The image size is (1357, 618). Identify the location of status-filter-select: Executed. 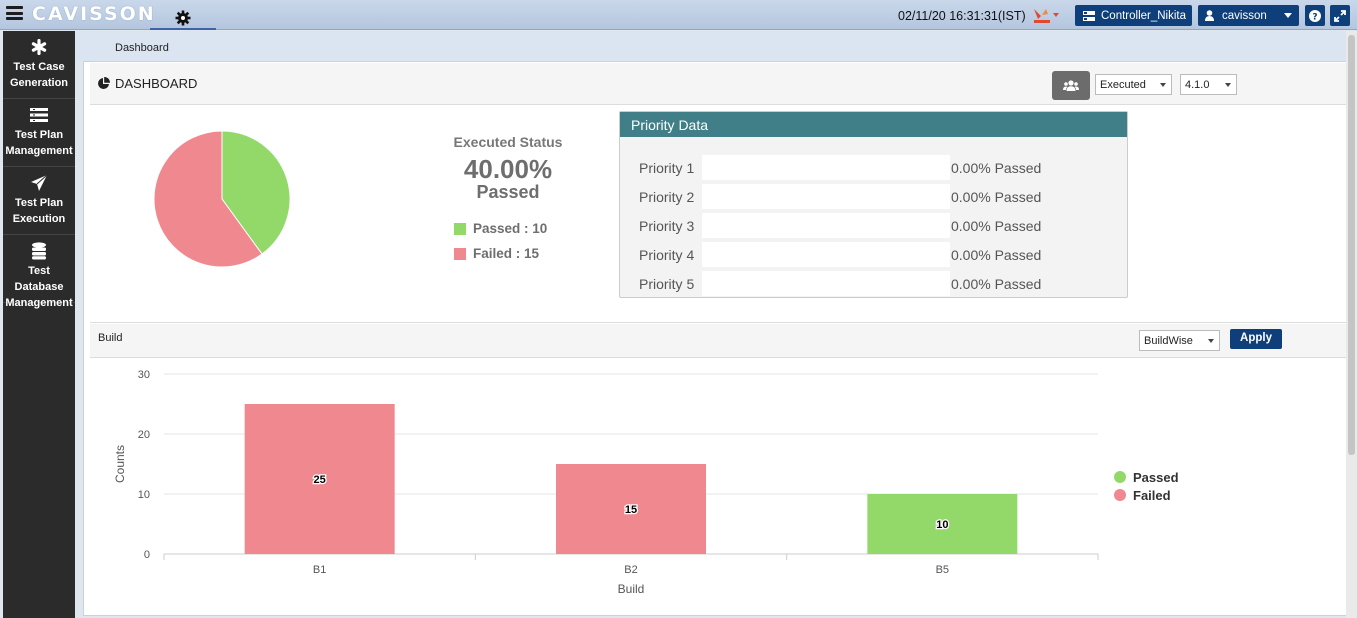
(1133, 84).